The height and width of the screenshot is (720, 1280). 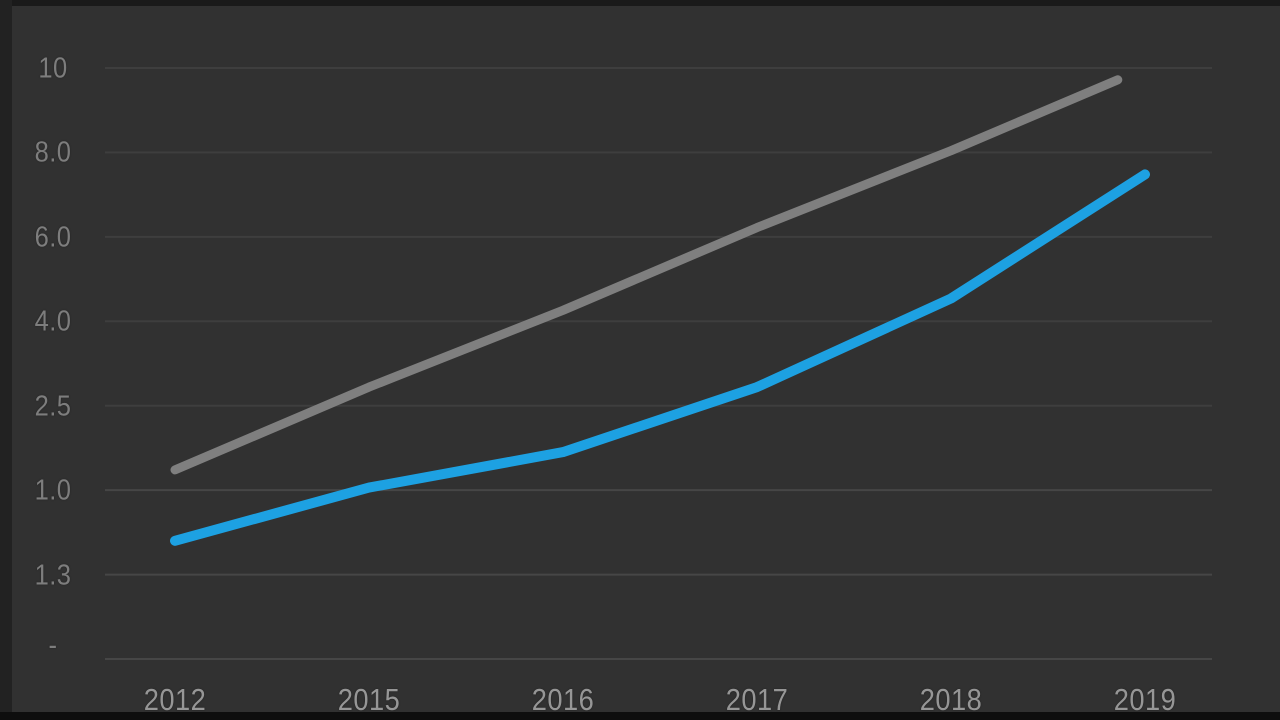 I want to click on y-tick-label: 8.0, so click(x=53, y=152).